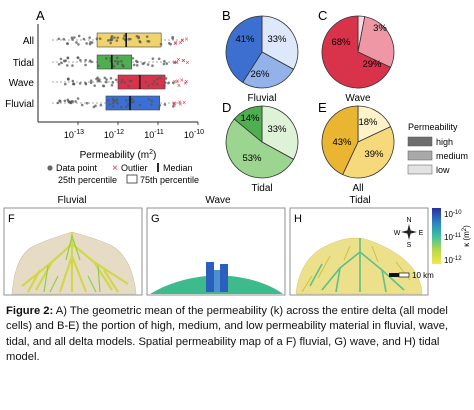  Describe the element at coordinates (216, 245) in the screenshot. I see `map-g: Wave G` at that location.